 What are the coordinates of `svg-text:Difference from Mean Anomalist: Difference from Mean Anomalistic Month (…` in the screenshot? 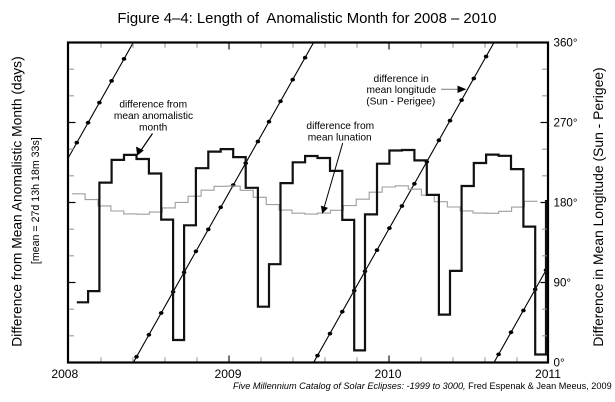 It's located at (16, 201).